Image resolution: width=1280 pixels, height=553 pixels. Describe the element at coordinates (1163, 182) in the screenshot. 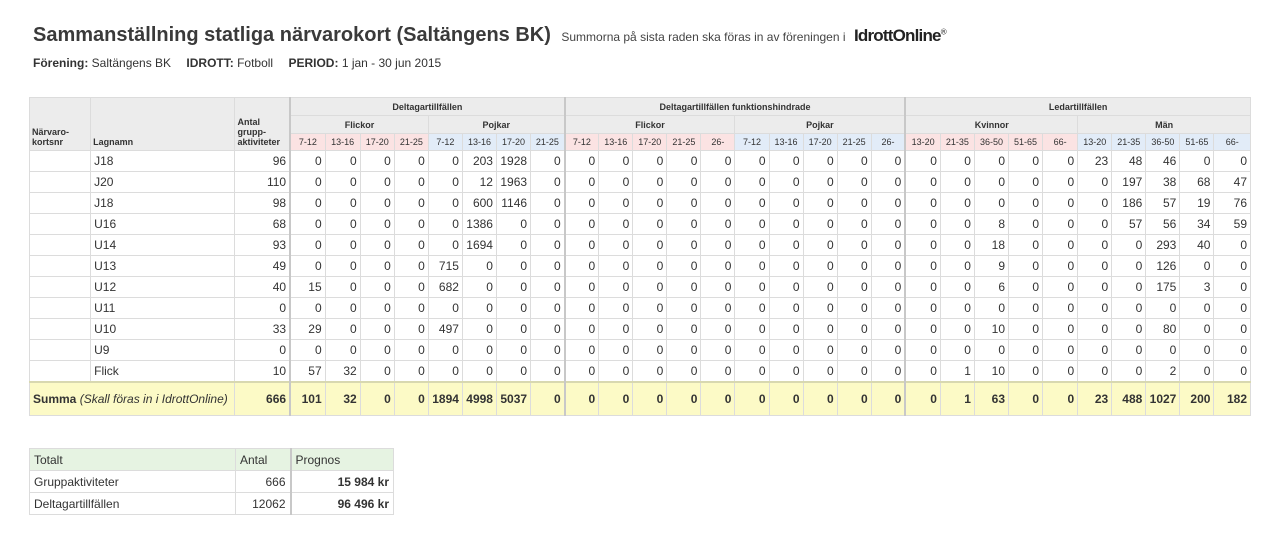

I see `value-cell: 38` at that location.